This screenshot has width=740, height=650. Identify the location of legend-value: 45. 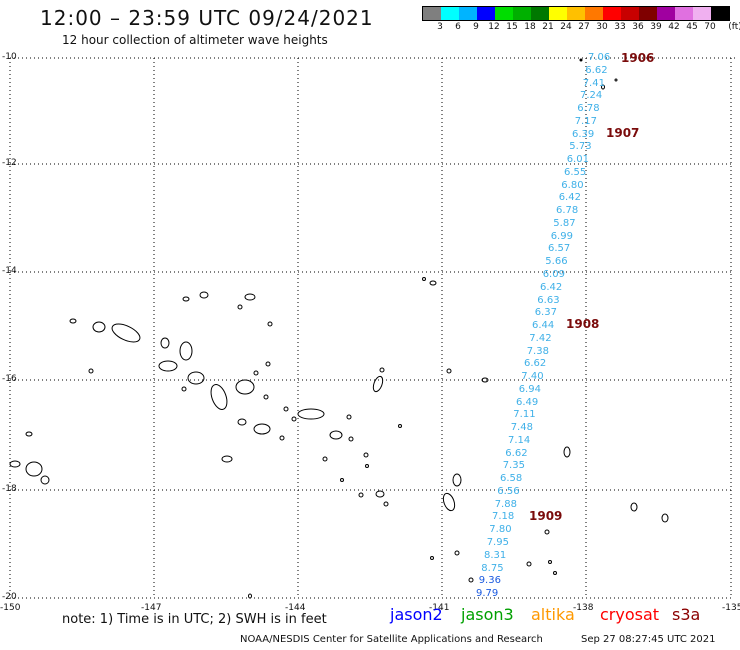
(692, 27).